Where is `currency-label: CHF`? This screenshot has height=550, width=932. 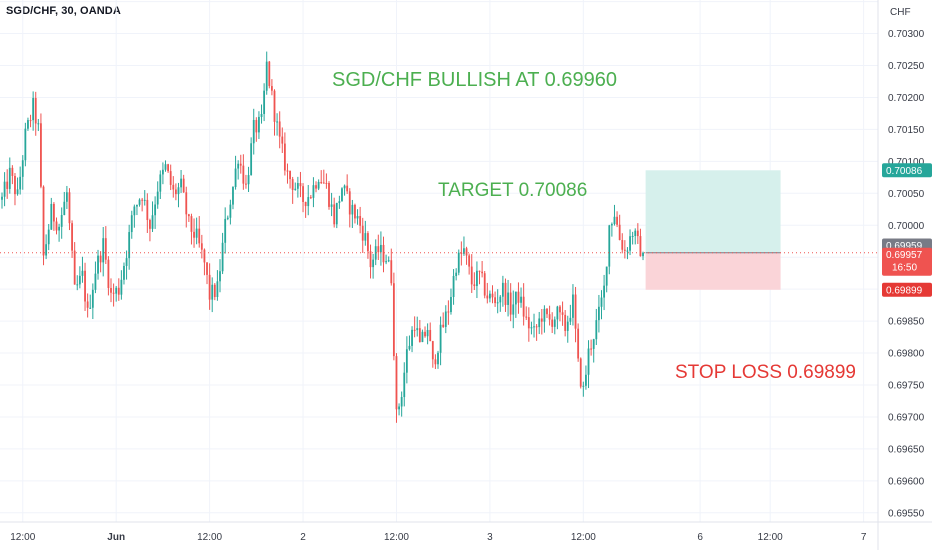
currency-label: CHF is located at coordinates (900, 12).